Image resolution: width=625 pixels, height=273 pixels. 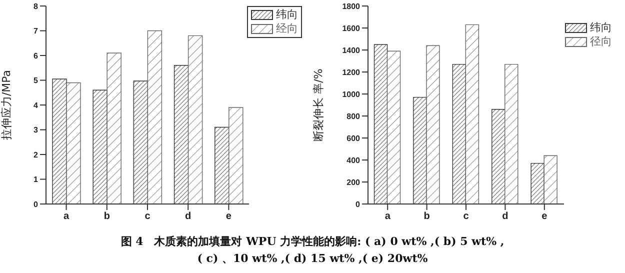 I want to click on y-tick-label: 3, so click(x=36, y=130).